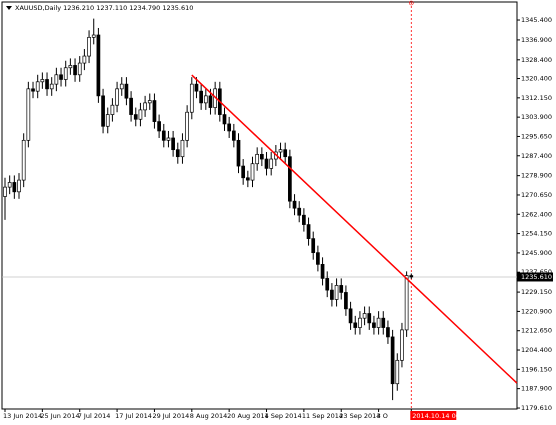 The width and height of the screenshot is (556, 425). I want to click on y-tick-label: 1336.900, so click(536, 40).